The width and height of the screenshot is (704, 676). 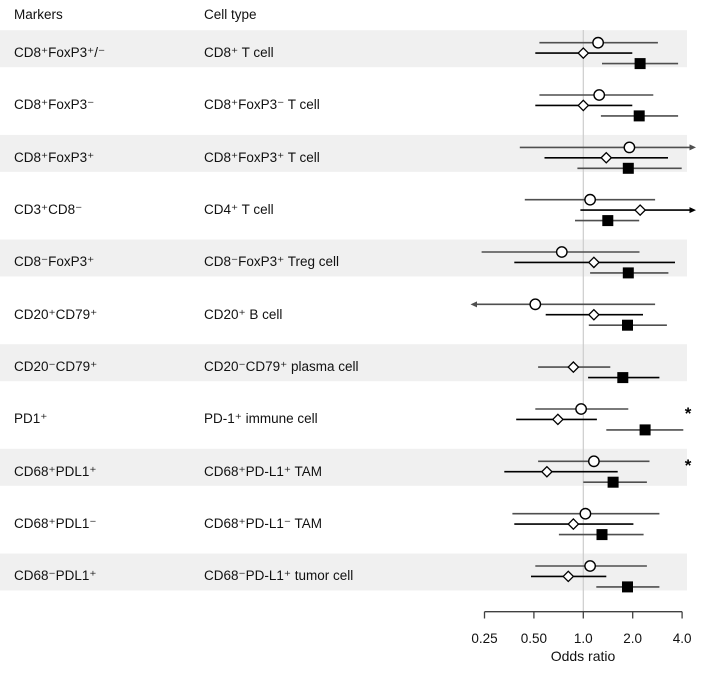 What do you see at coordinates (262, 157) in the screenshot?
I see `cell-type-label: CD8⁺FoxP3⁺ T cell` at bounding box center [262, 157].